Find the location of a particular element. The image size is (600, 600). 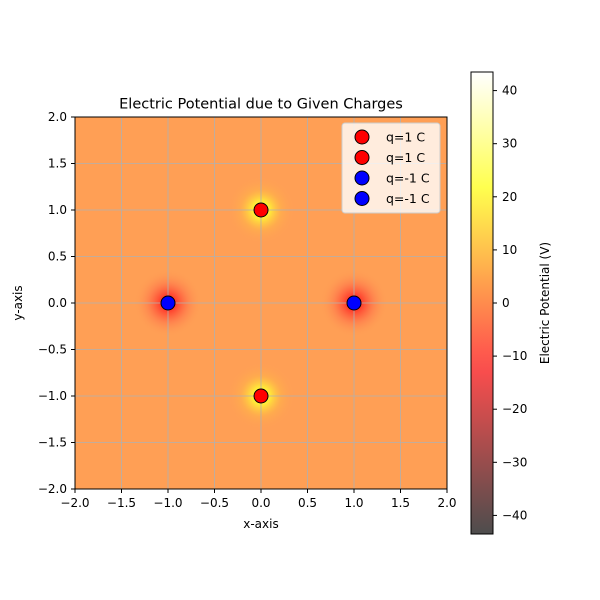

legend-label-3: q=-1 C is located at coordinates (408, 198).